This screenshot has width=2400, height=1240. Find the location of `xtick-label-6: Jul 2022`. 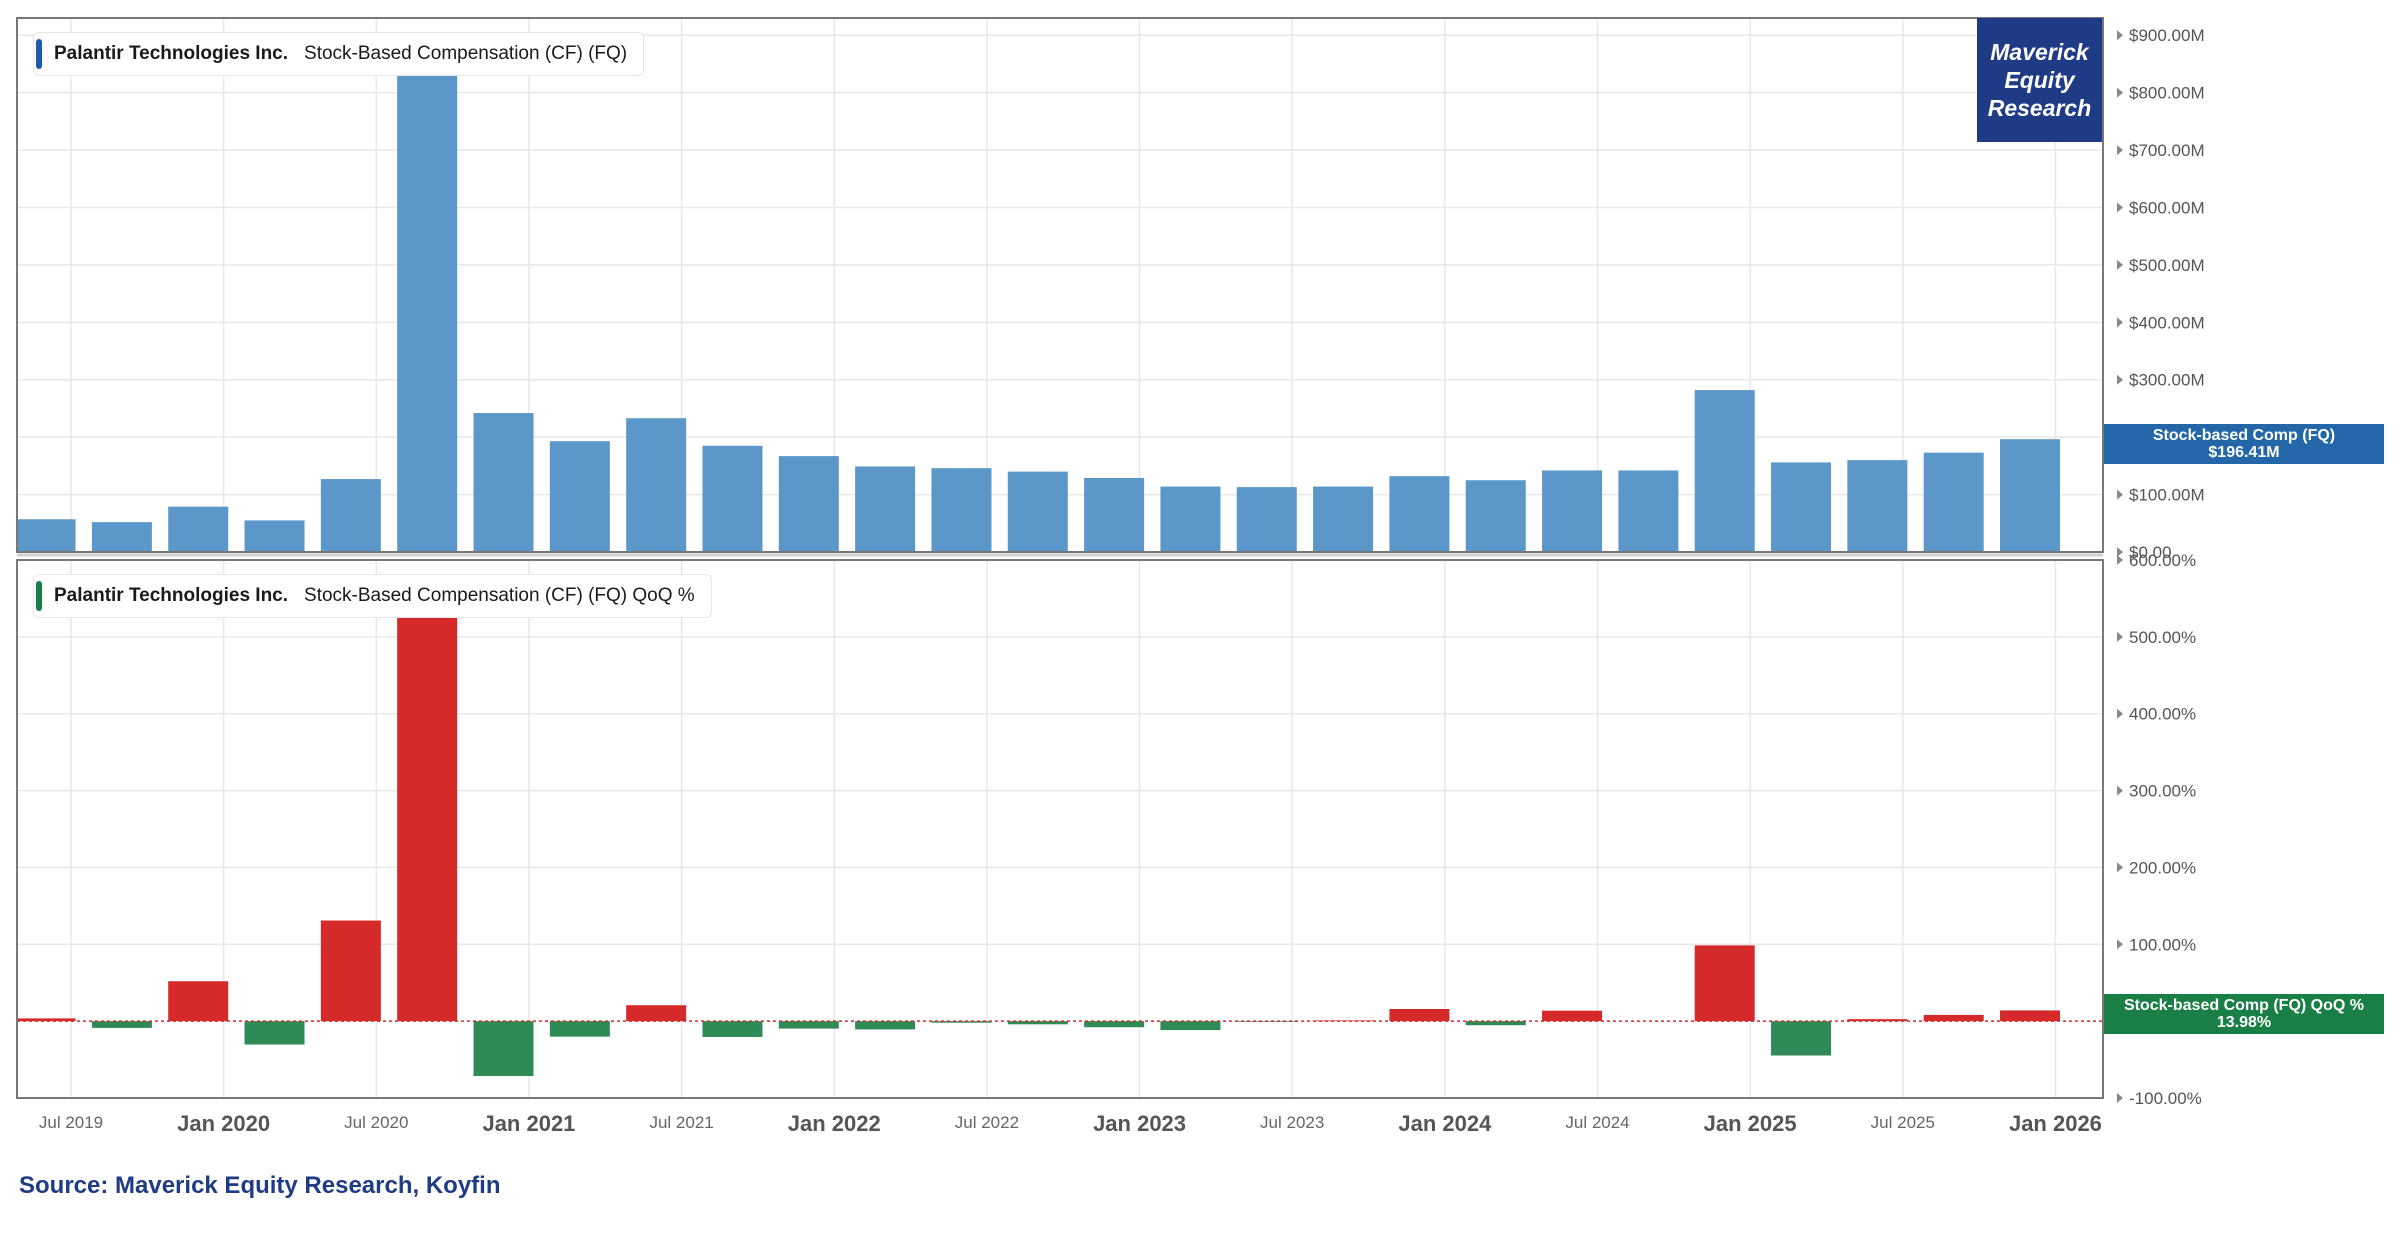

xtick-label-6: Jul 2022 is located at coordinates (987, 1122).